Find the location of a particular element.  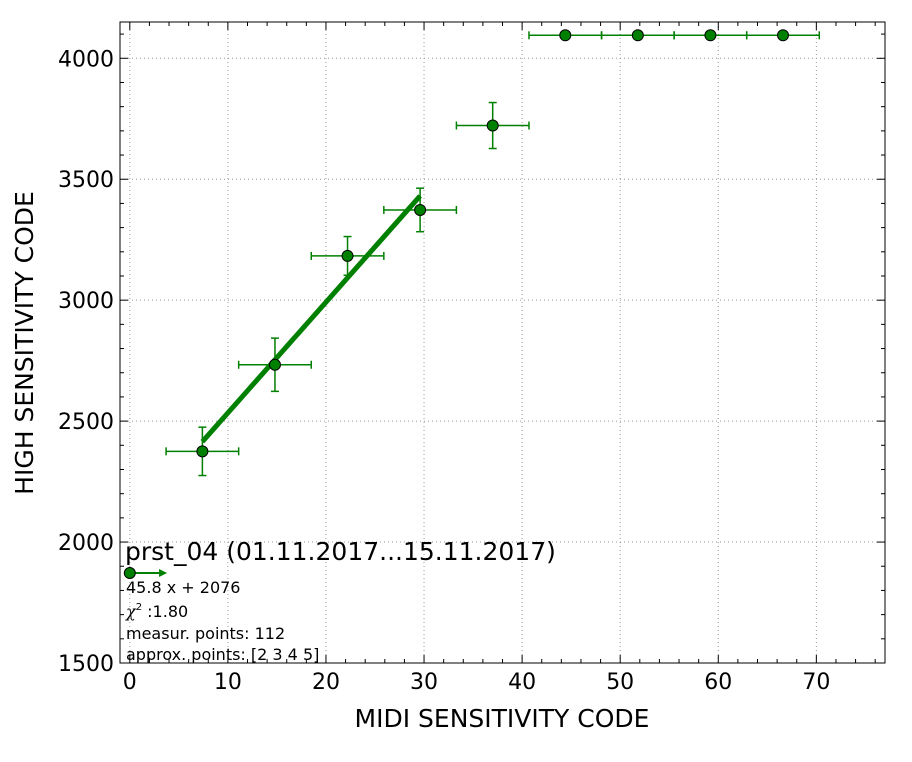

y-tick-label: 2500 is located at coordinates (86, 422).